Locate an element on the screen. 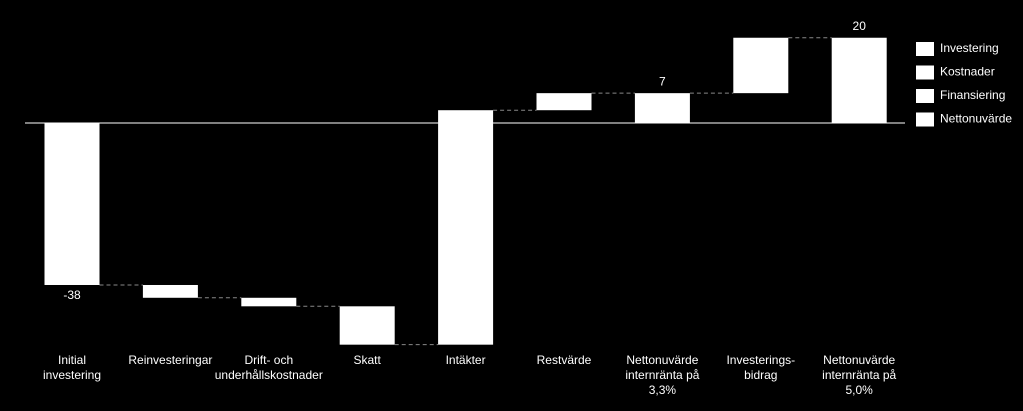 The image size is (1023, 411). legend-label: Finansiering is located at coordinates (972, 95).